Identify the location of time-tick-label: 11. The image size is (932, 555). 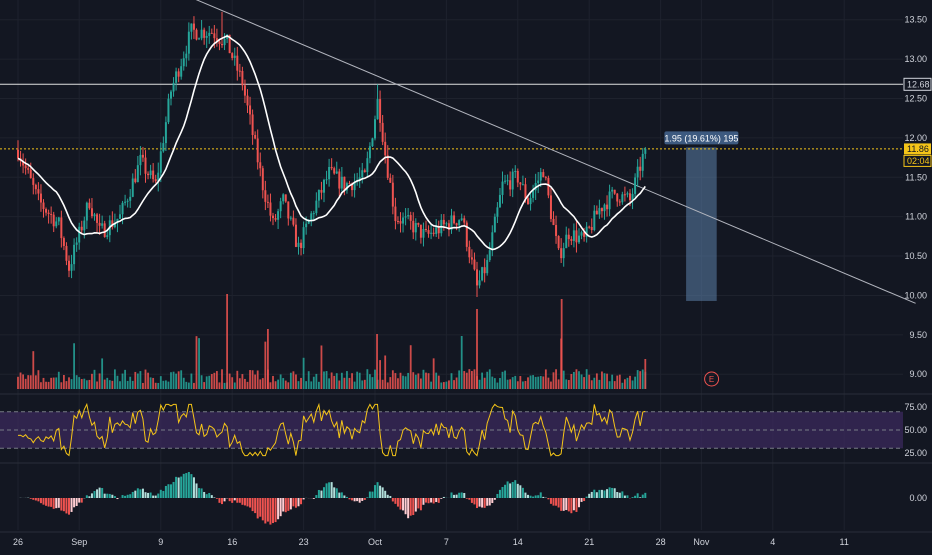
(844, 542).